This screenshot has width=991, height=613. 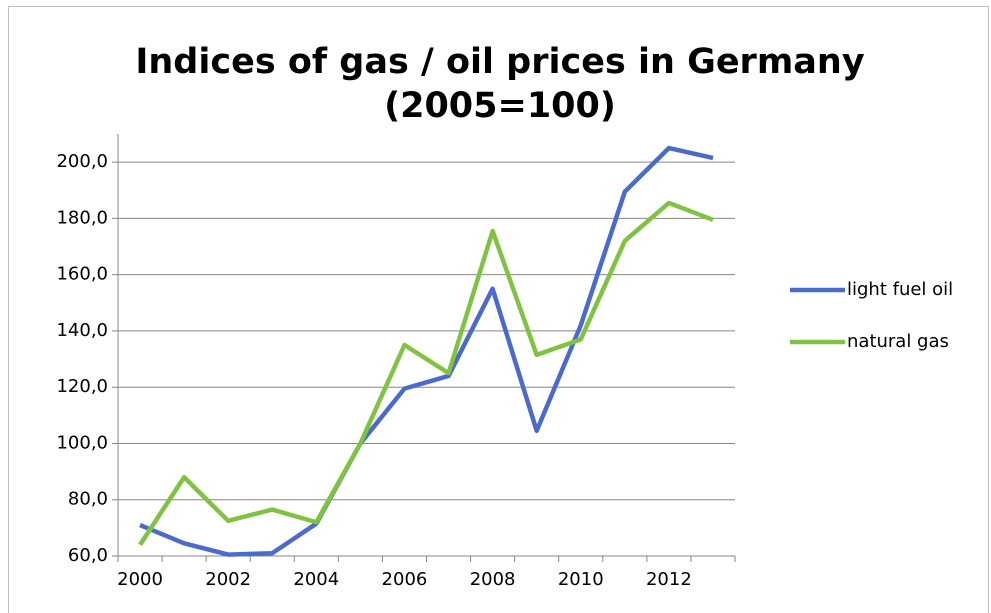 What do you see at coordinates (82, 274) in the screenshot?
I see `y-tick-label: 160,0` at bounding box center [82, 274].